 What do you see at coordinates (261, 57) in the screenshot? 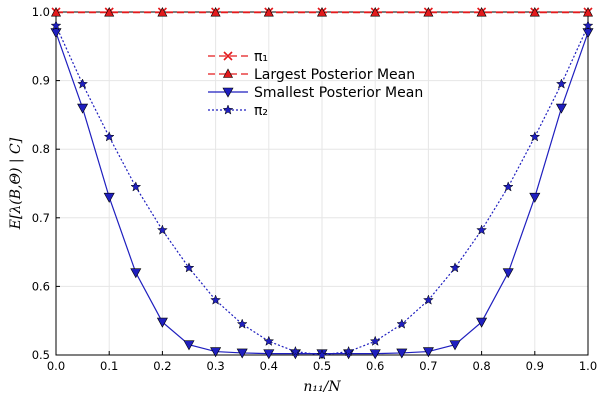
I see `legend-label: π₁` at bounding box center [261, 57].